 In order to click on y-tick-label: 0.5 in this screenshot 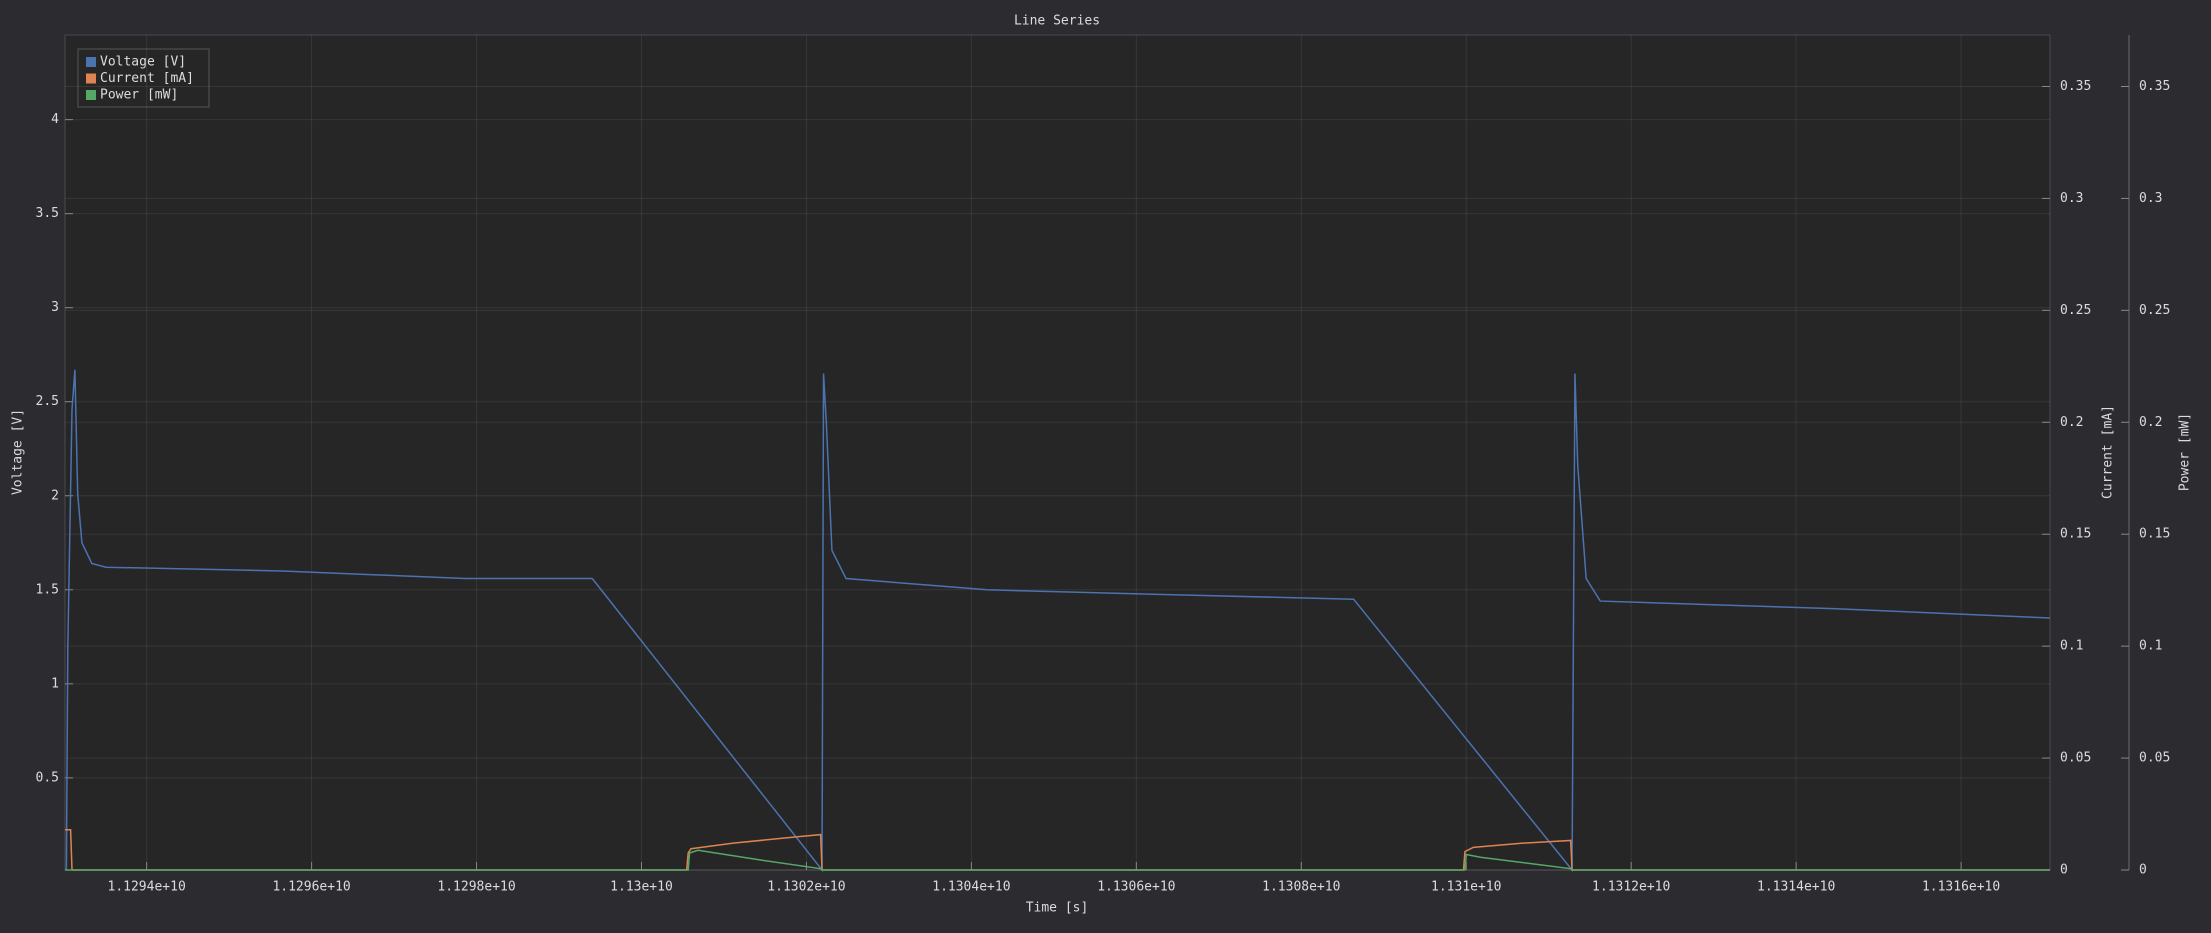, I will do `click(47, 777)`.